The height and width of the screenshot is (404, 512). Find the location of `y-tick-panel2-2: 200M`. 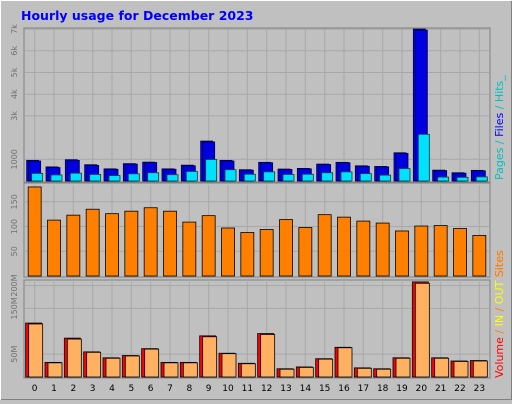

y-tick-panel2-2: 200M is located at coordinates (14, 285).